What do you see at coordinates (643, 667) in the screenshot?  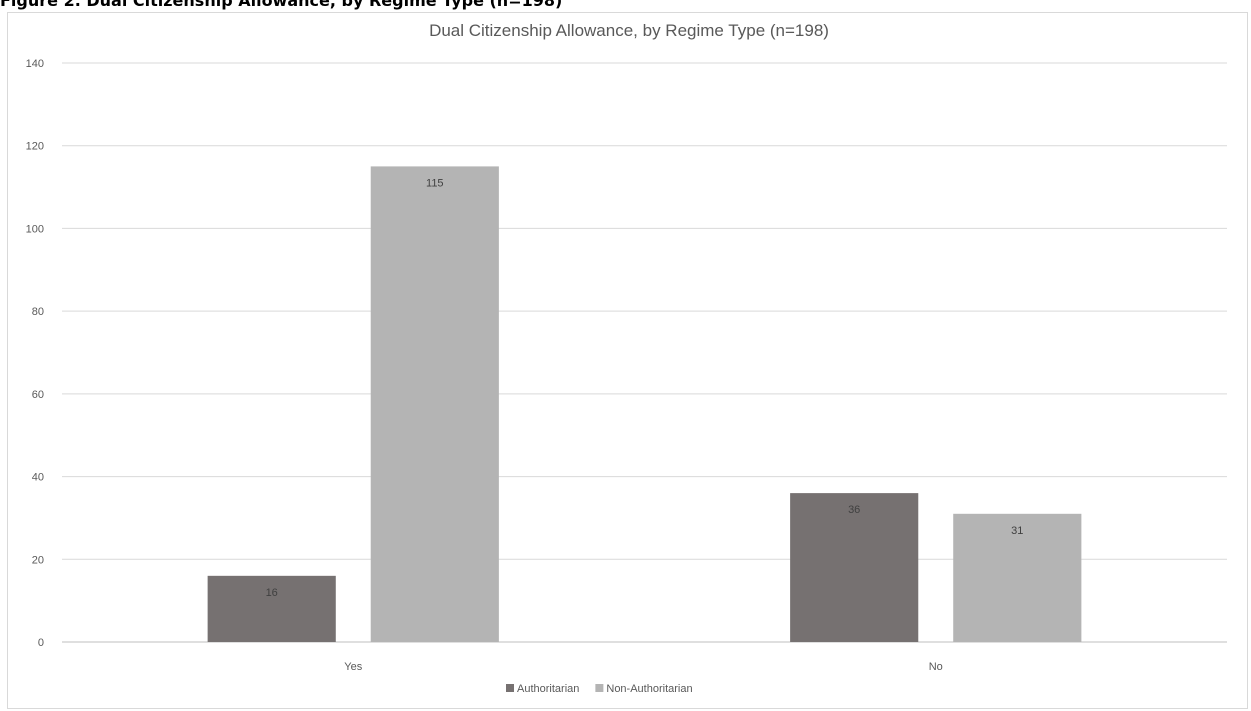 I see `x-axis-categories: Yes No` at bounding box center [643, 667].